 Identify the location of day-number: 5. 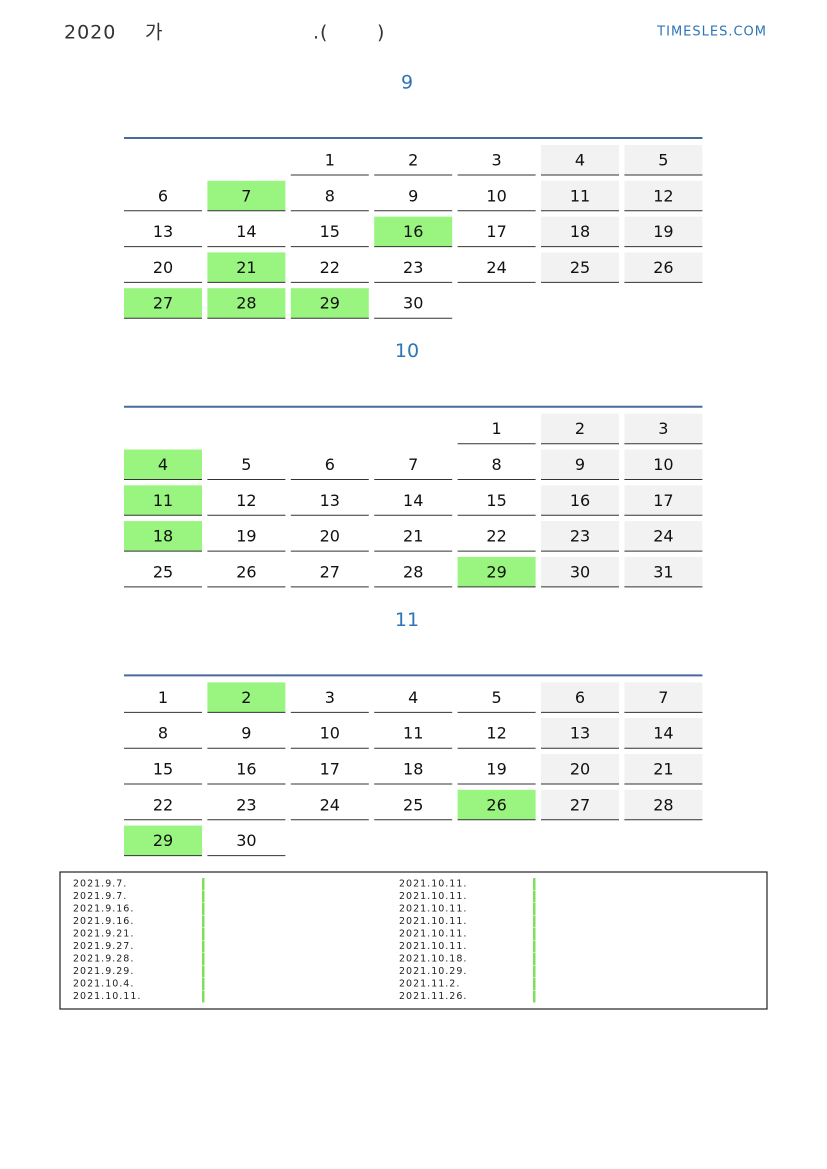
(246, 464).